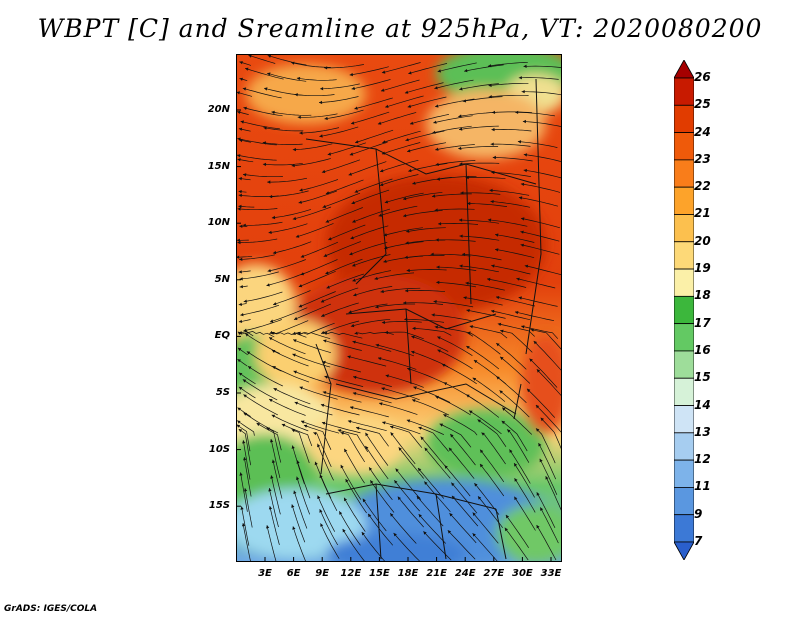  What do you see at coordinates (702, 186) in the screenshot?
I see `colorbar-label: 22` at bounding box center [702, 186].